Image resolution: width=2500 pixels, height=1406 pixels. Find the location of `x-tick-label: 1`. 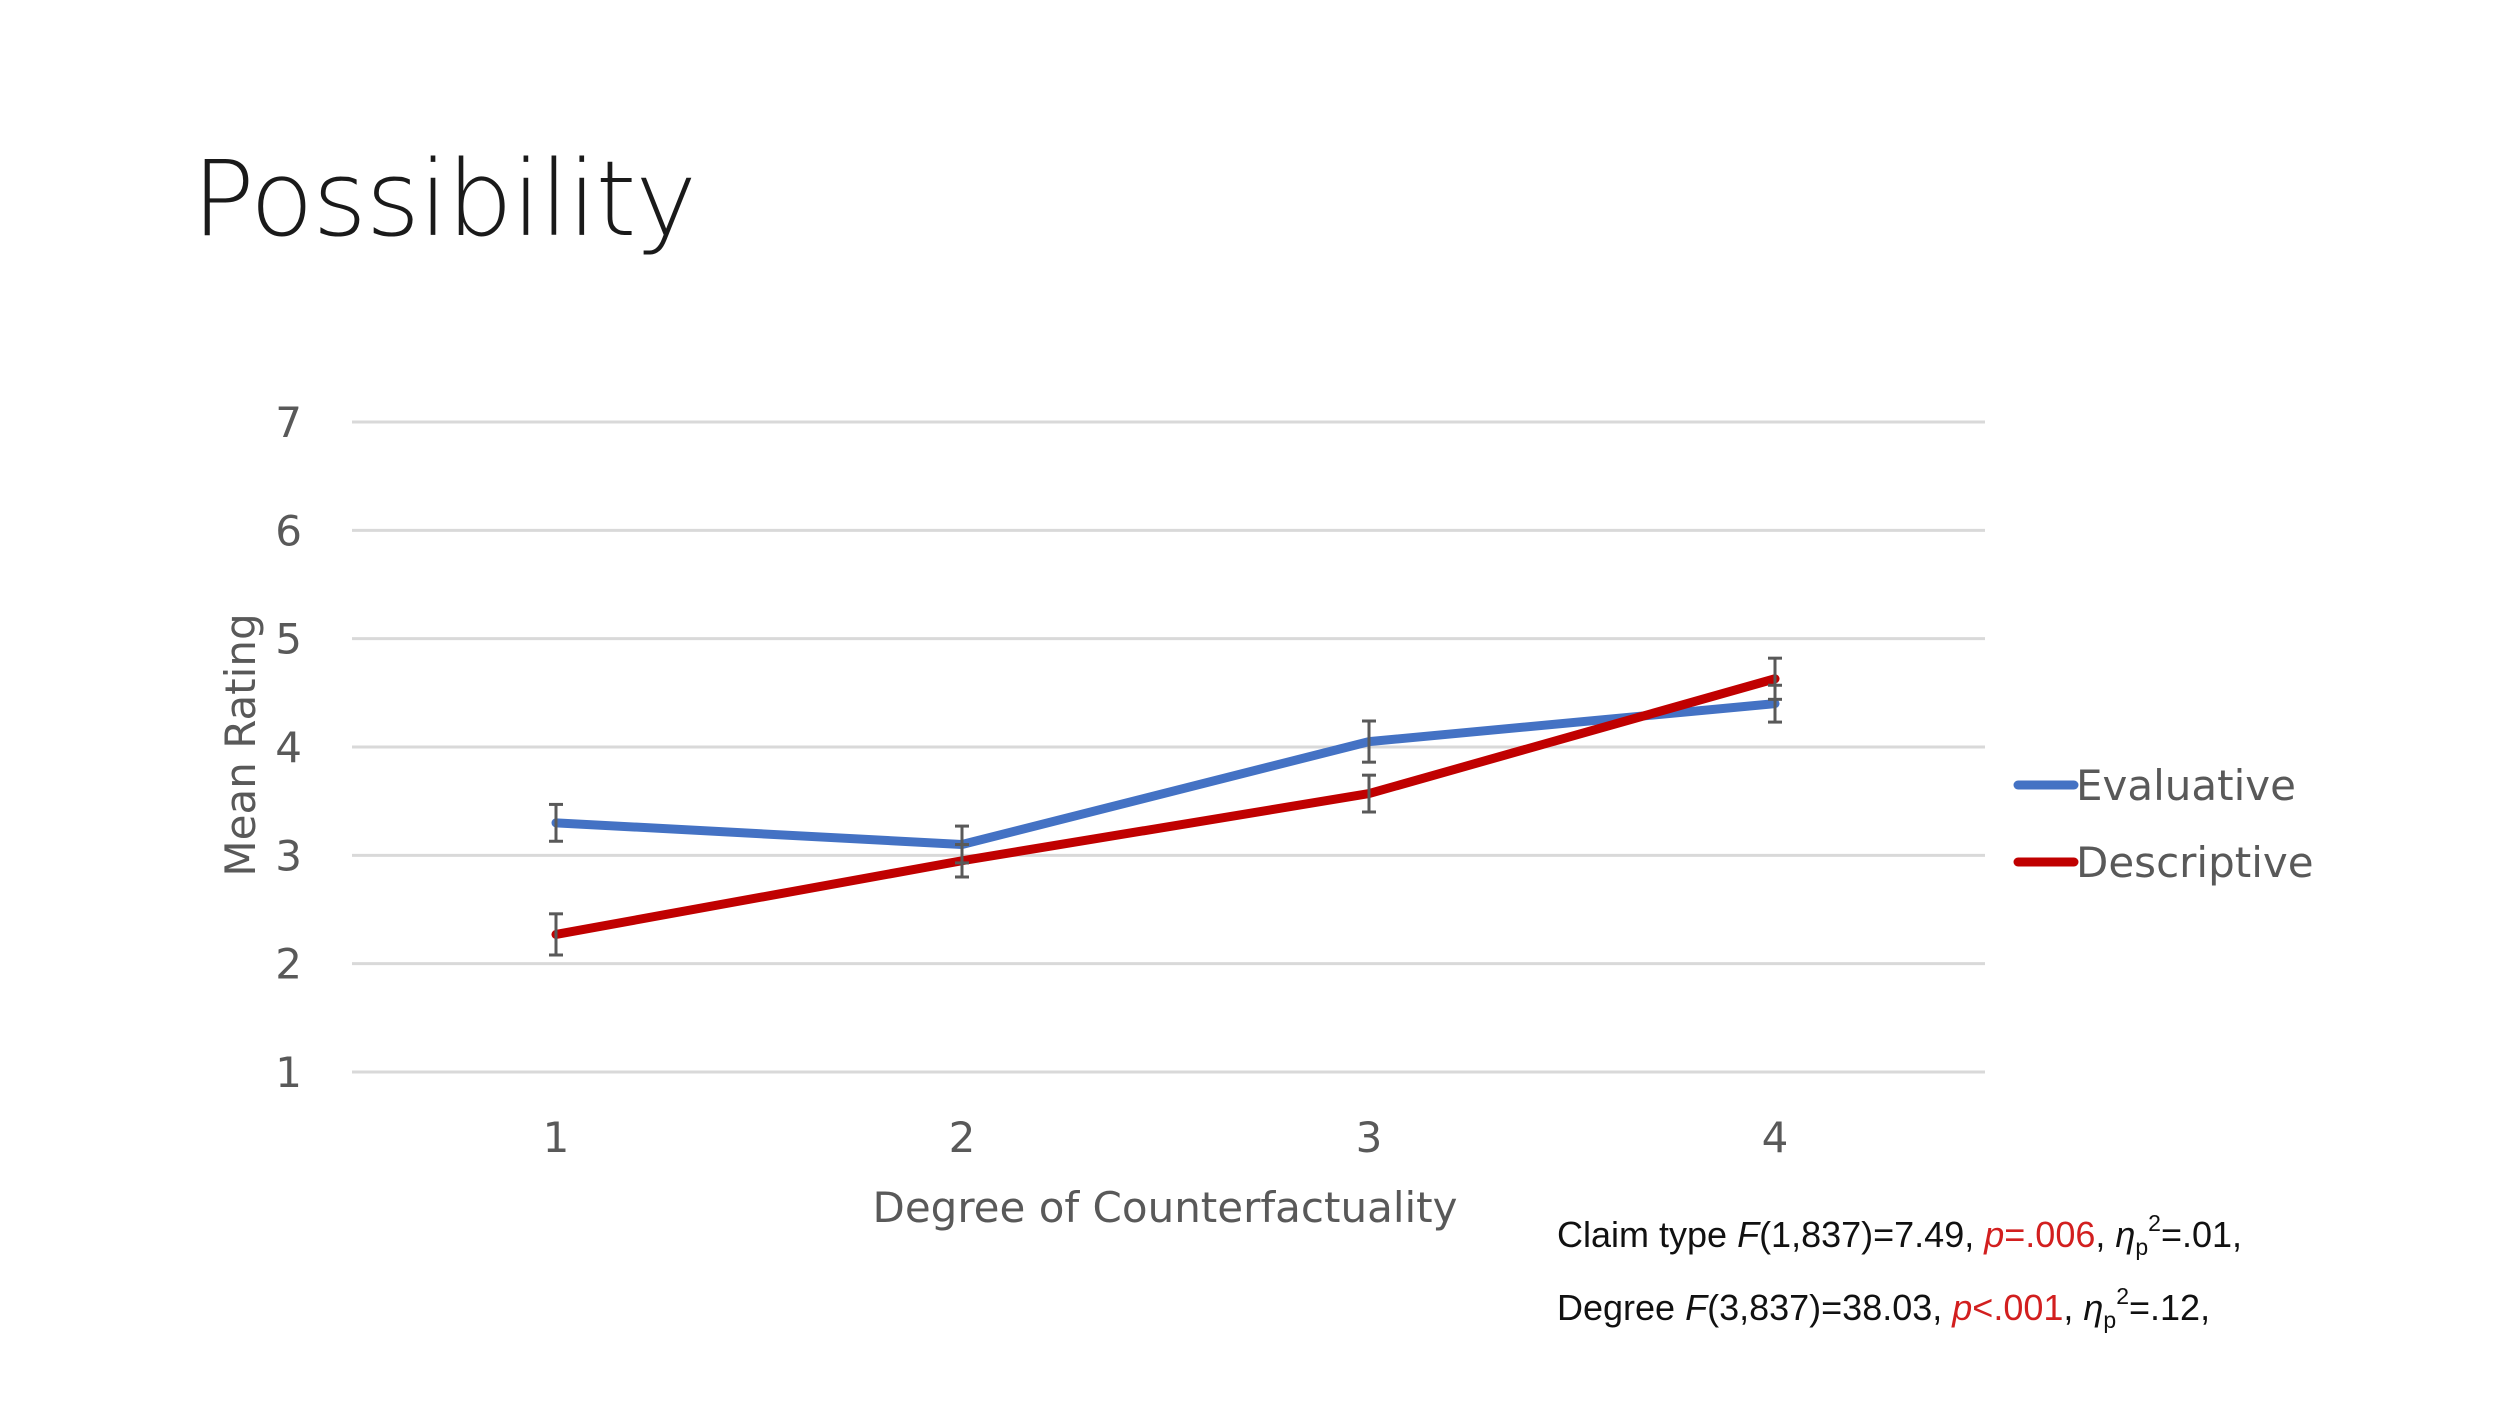

x-tick-label: 1 is located at coordinates (556, 1137).